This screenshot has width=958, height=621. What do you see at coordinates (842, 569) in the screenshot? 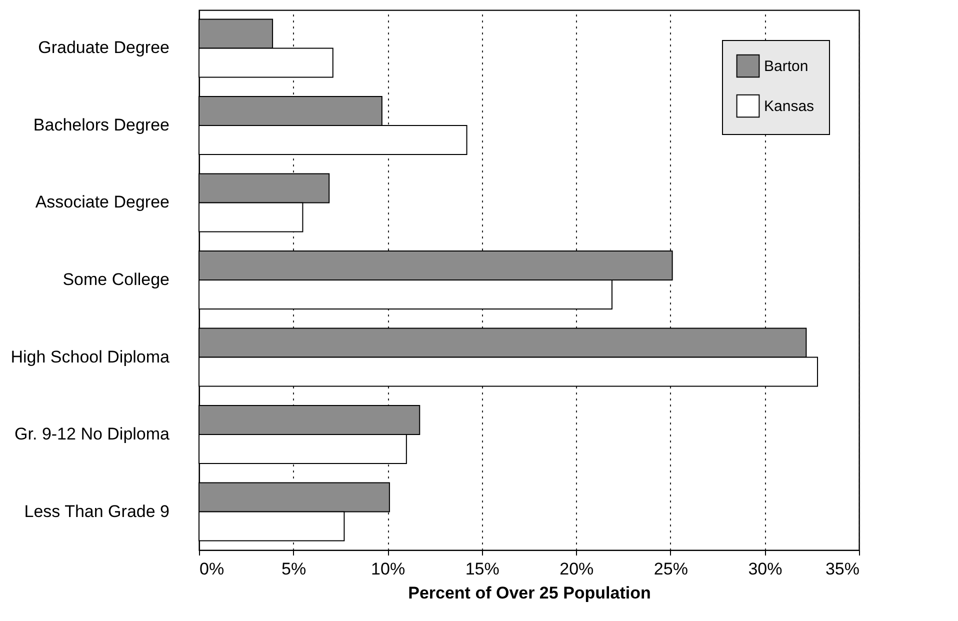
I see `x-tick-label: 35%` at bounding box center [842, 569].